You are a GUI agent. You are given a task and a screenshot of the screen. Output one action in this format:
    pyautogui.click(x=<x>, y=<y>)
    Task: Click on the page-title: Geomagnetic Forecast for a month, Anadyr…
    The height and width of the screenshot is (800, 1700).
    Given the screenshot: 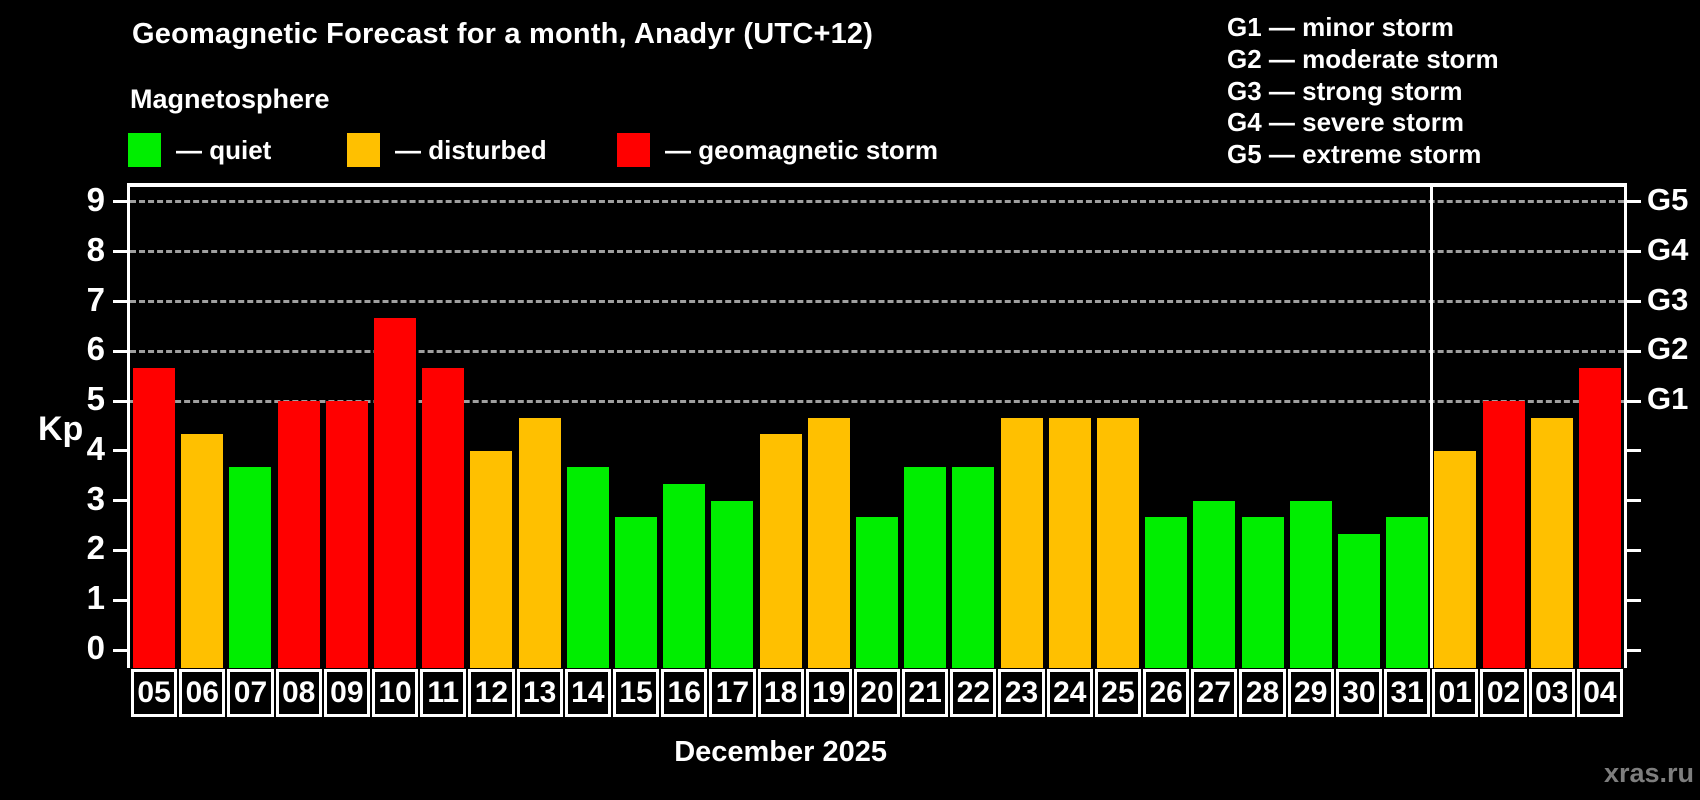 What is the action you would take?
    pyautogui.click(x=503, y=34)
    